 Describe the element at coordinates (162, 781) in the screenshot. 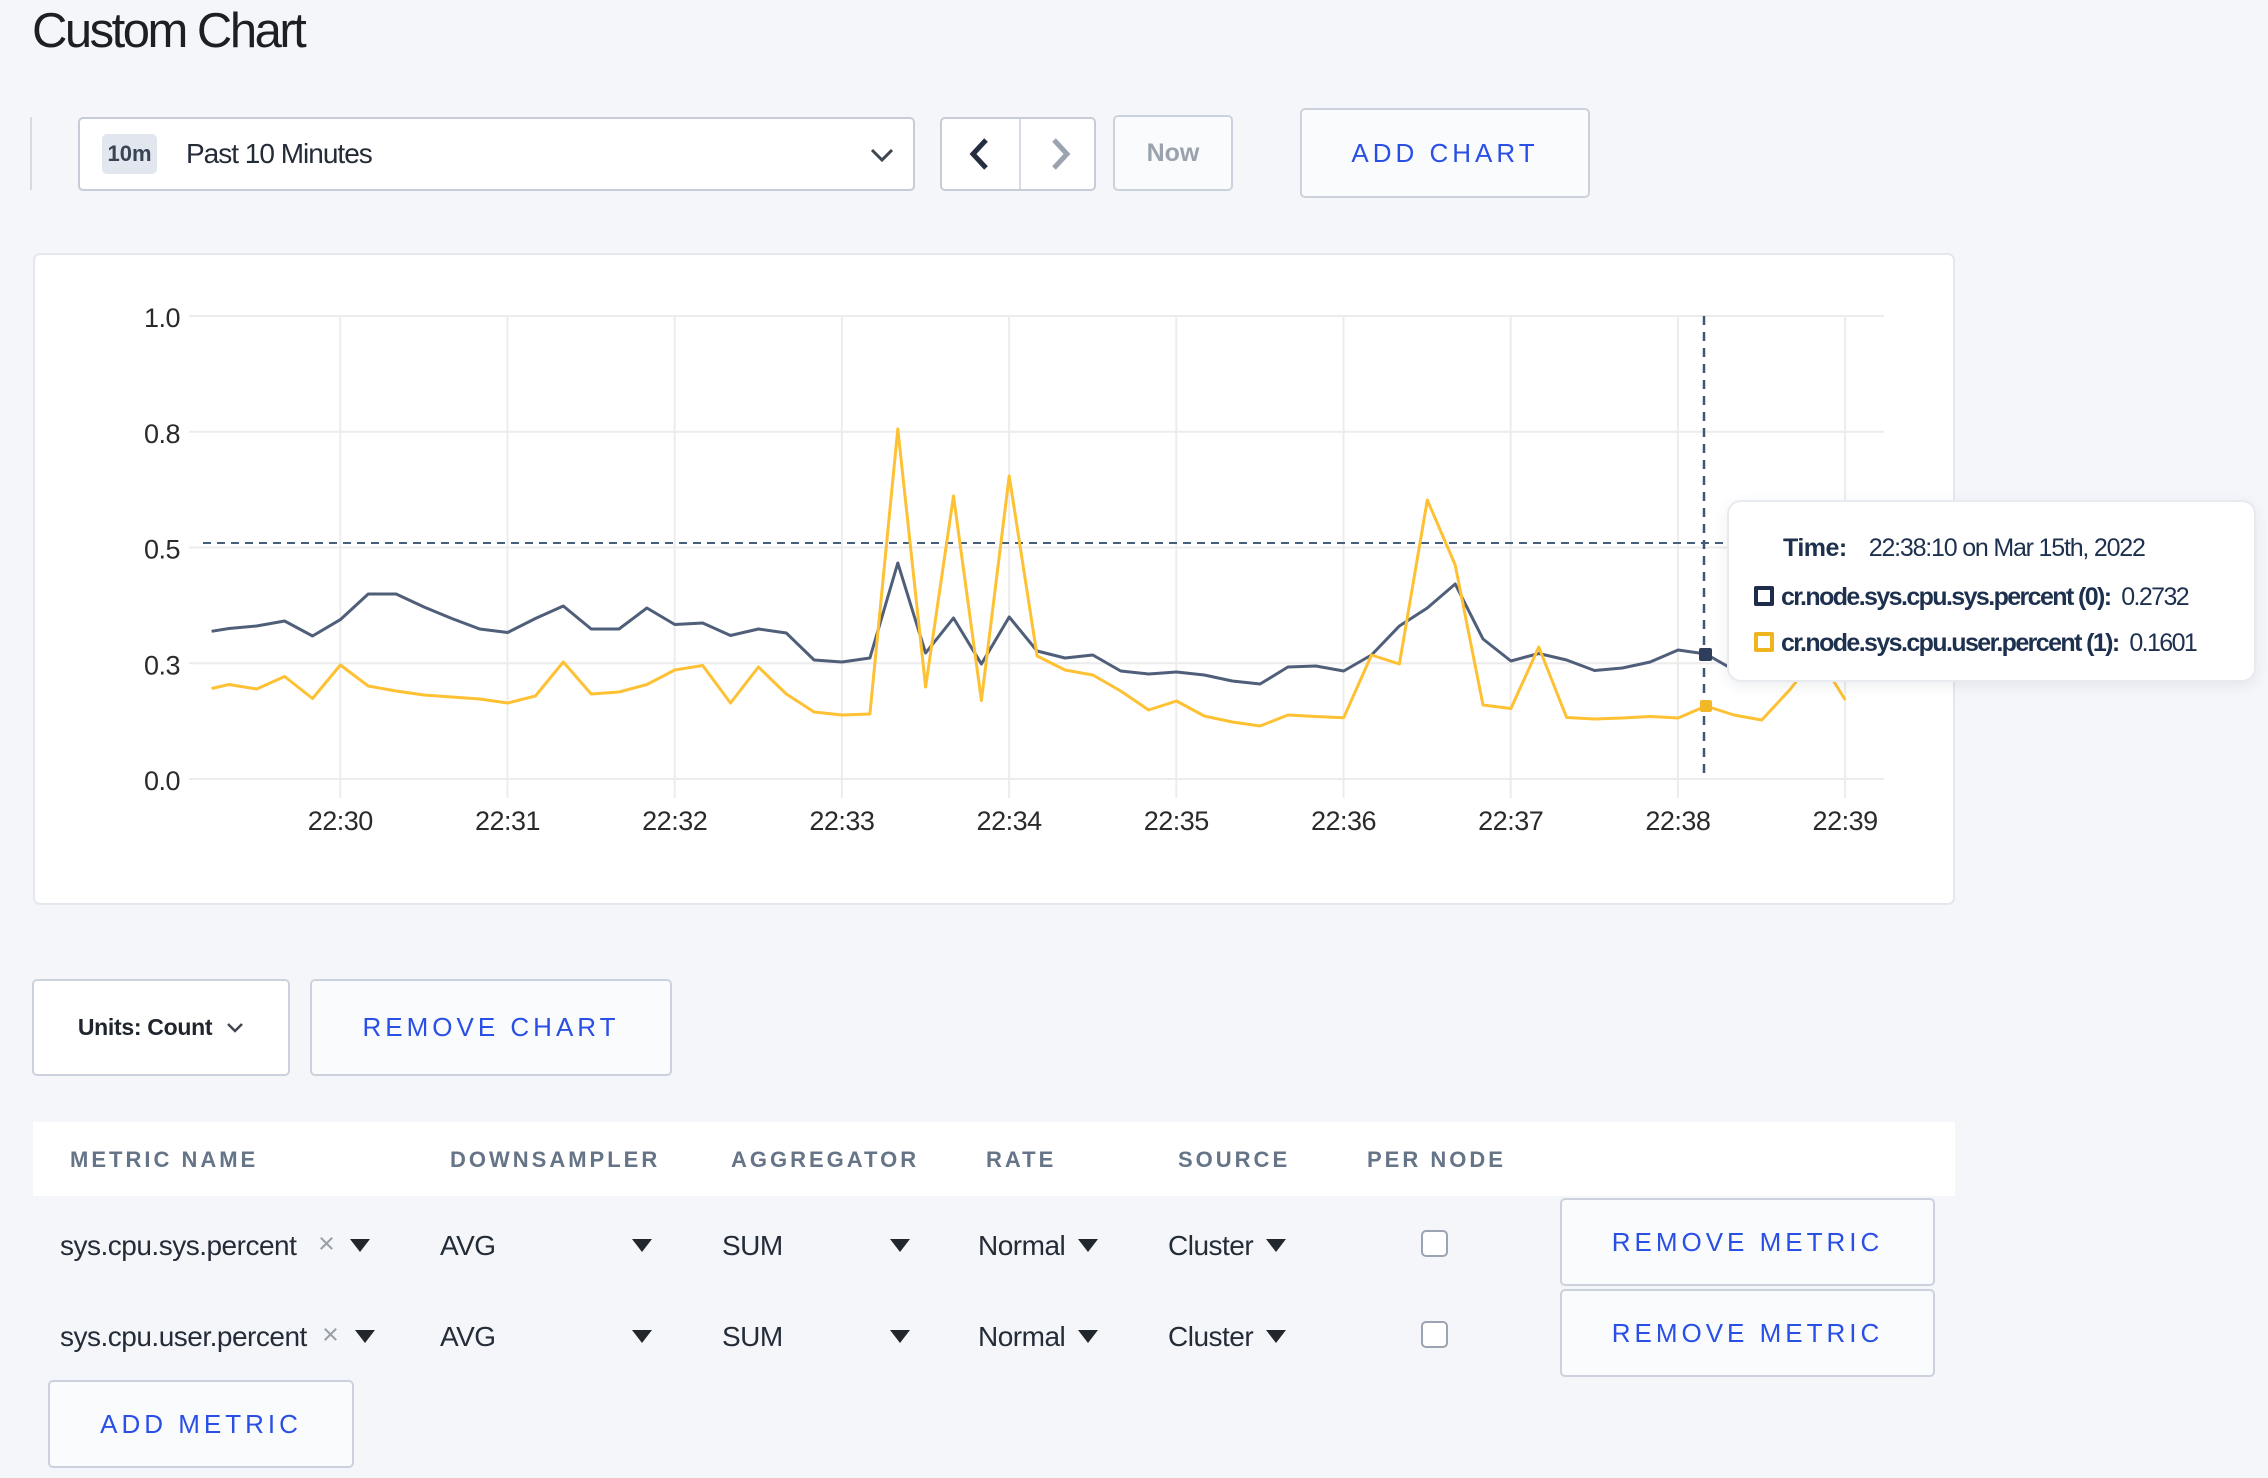

I see `svg-text: 0.0` at that location.